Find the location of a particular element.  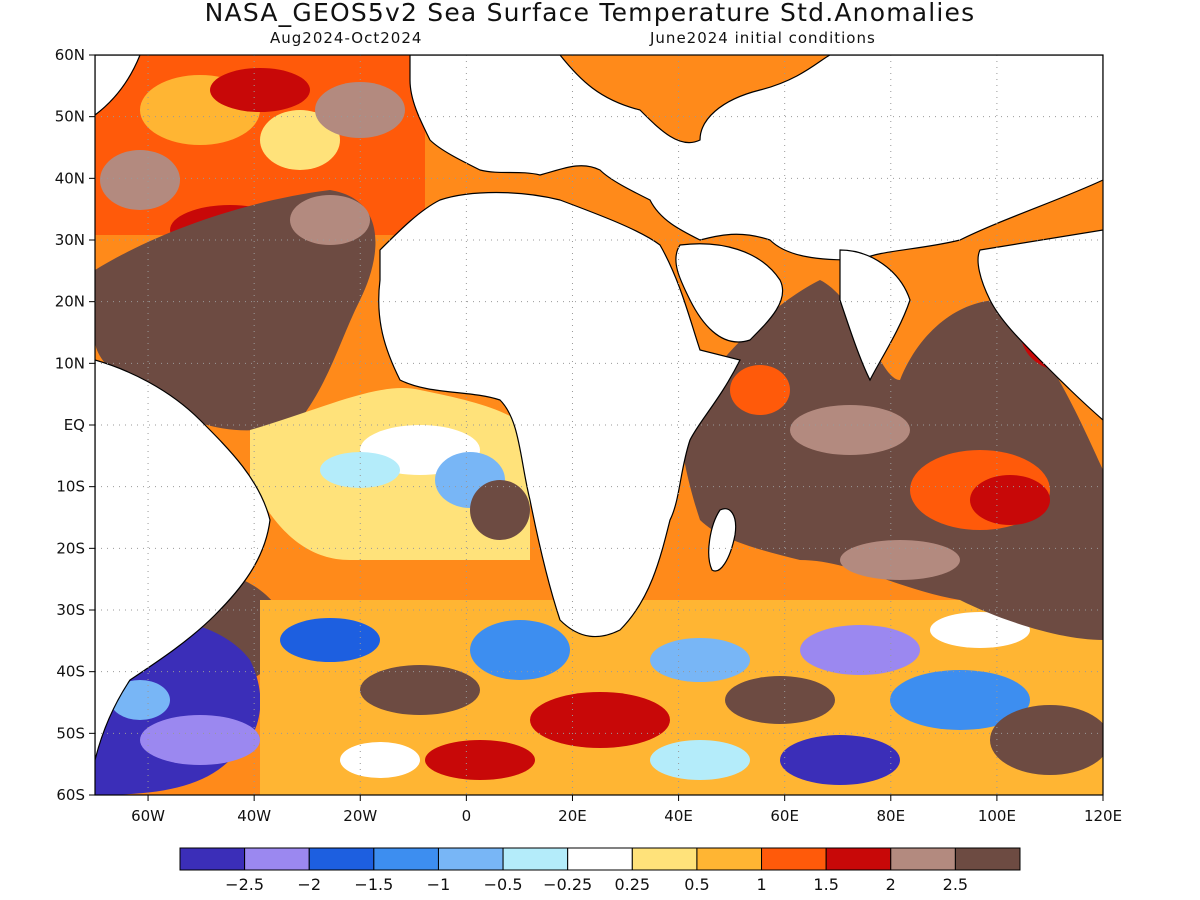

latitude-axis: 60N 50N 40N 30N 20N 10N EQ 10S 20S 30S 40S 50S 60S is located at coordinates (75, 425).